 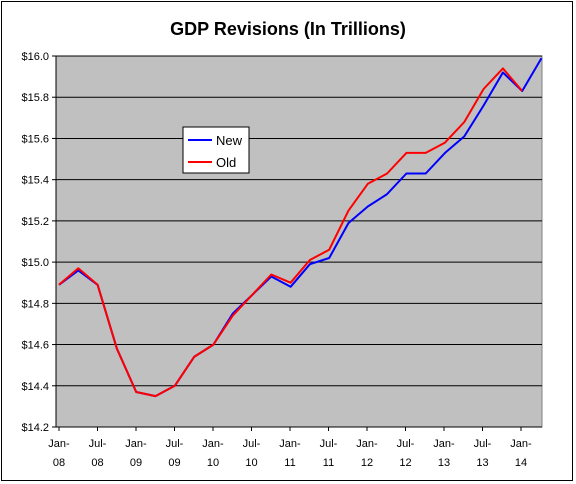 What do you see at coordinates (35, 346) in the screenshot?
I see `y-tick-label: $14.6` at bounding box center [35, 346].